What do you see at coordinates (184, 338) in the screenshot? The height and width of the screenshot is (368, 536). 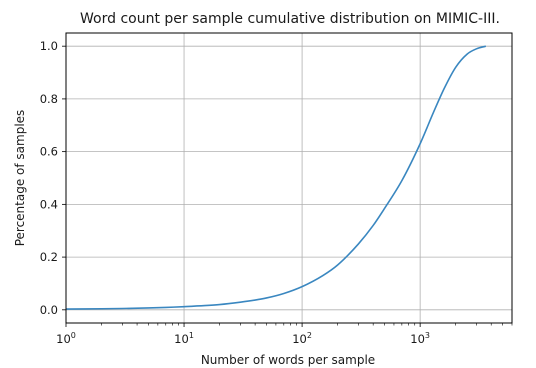 I see `x-tick-label: 10¹` at bounding box center [184, 338].